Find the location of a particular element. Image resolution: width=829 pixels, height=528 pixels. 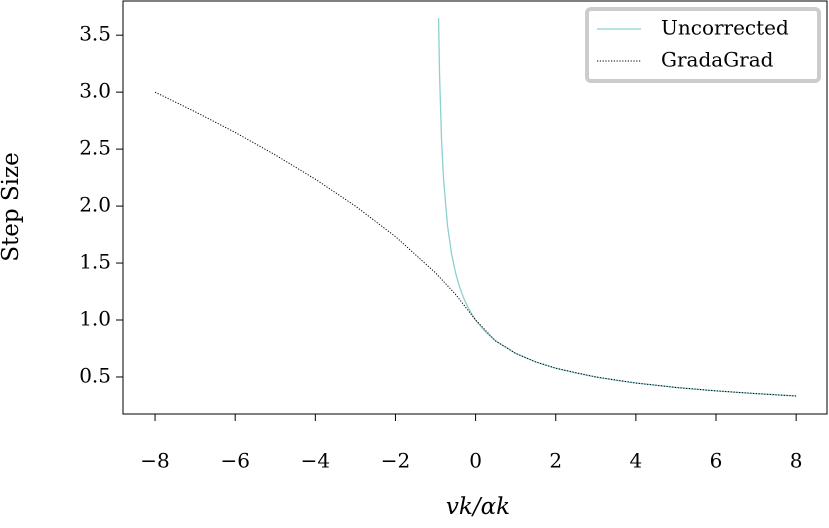

y-tick-label: 1.5 is located at coordinates (95, 262).